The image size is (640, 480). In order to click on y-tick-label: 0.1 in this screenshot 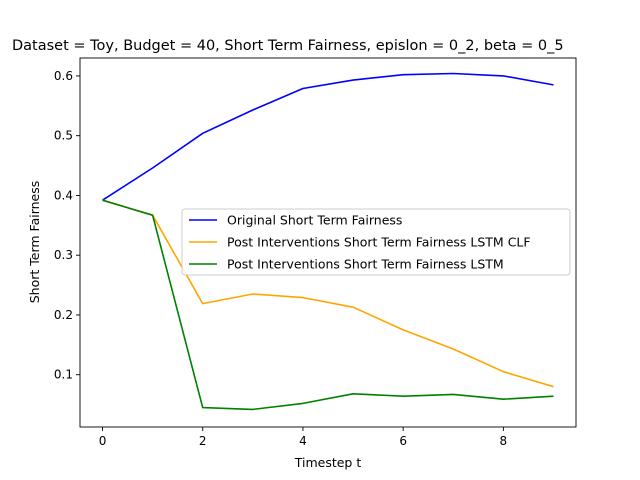, I will do `click(63, 375)`.